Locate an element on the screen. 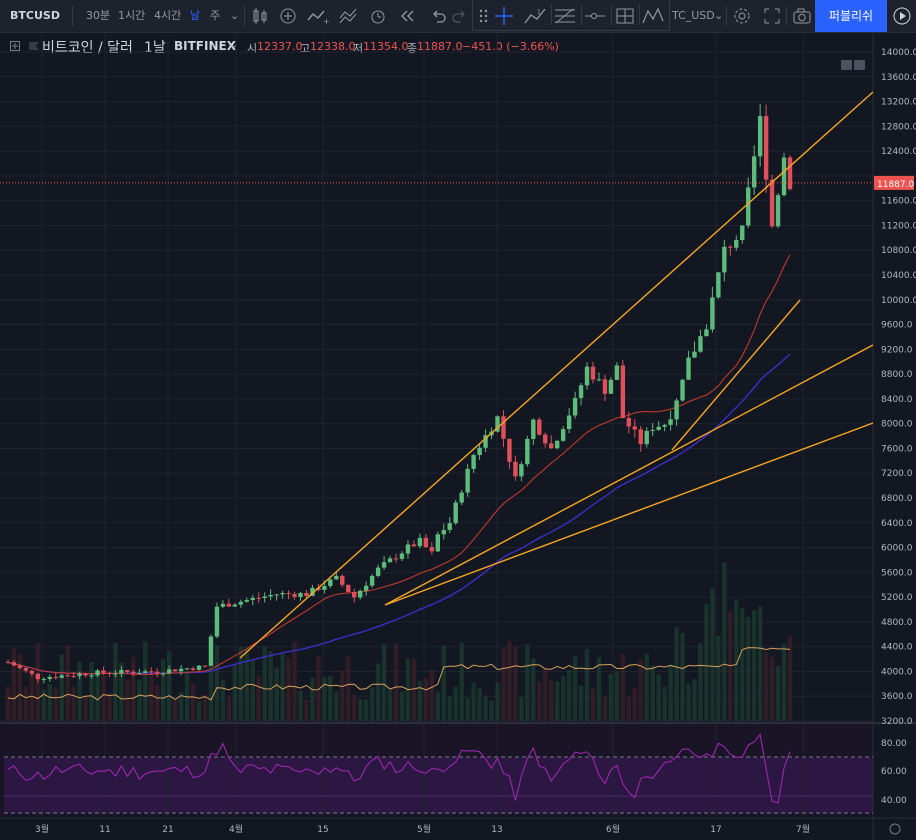  fullscreen-icon is located at coordinates (772, 16).